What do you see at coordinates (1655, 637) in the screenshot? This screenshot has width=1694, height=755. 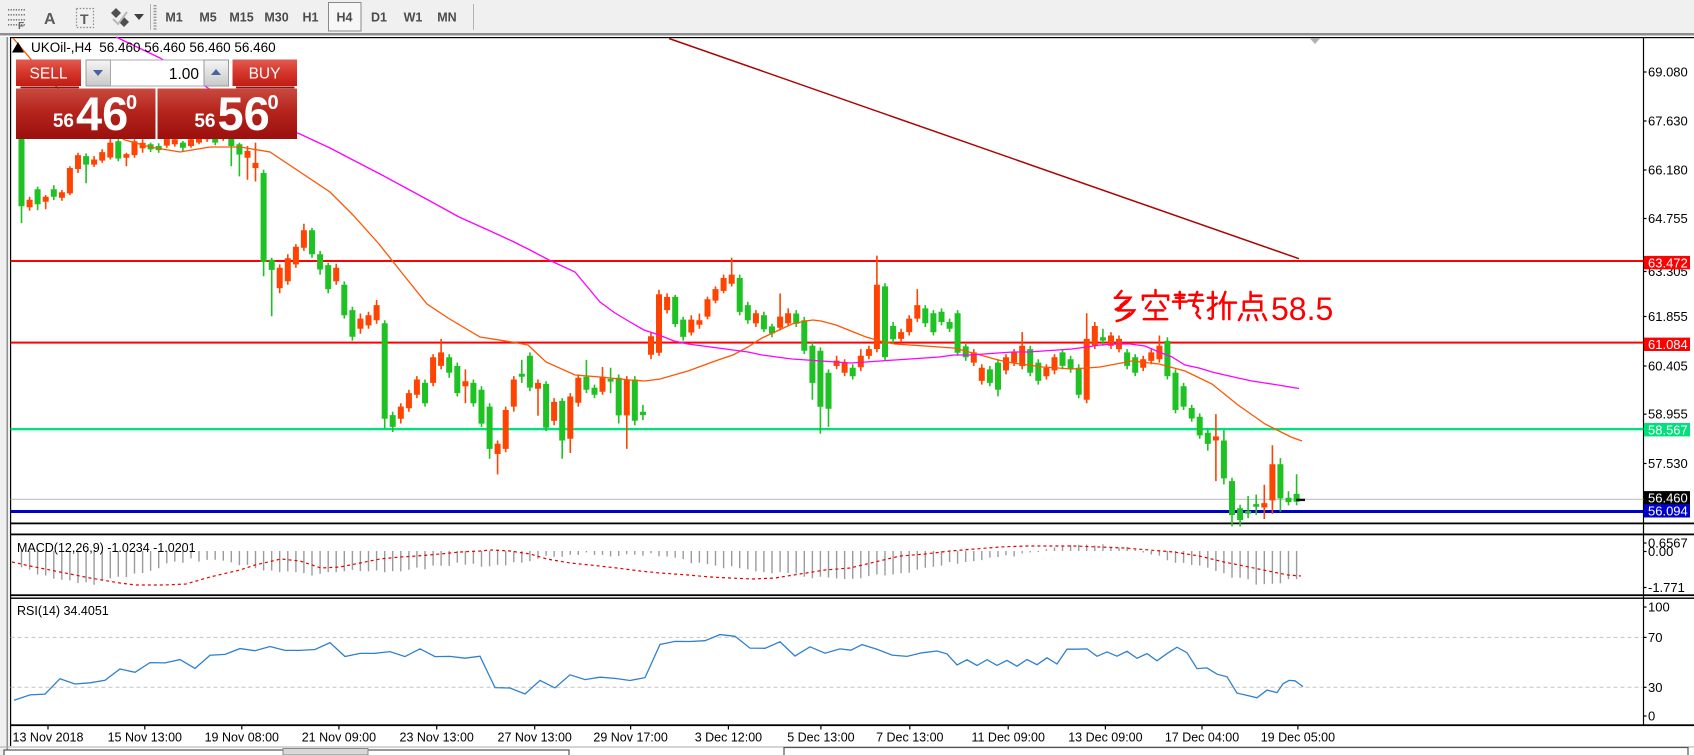 I see `svg-text: 70` at bounding box center [1655, 637].